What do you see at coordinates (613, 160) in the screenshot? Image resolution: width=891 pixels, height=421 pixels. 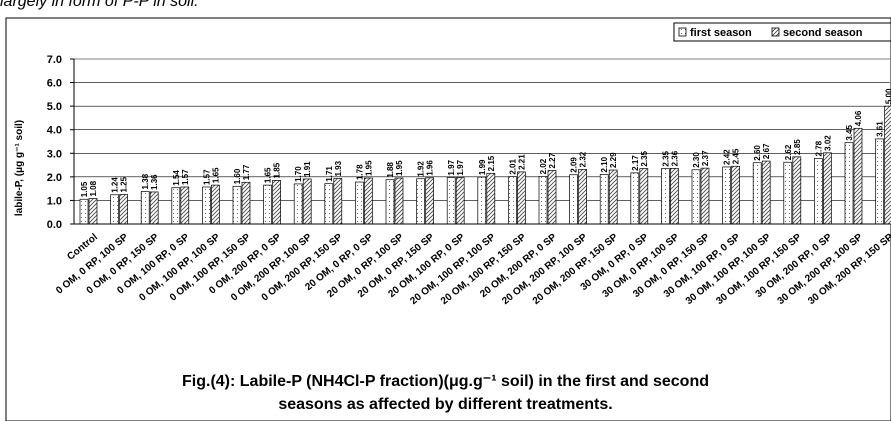 I see `data-label-second-season: 2.29` at bounding box center [613, 160].